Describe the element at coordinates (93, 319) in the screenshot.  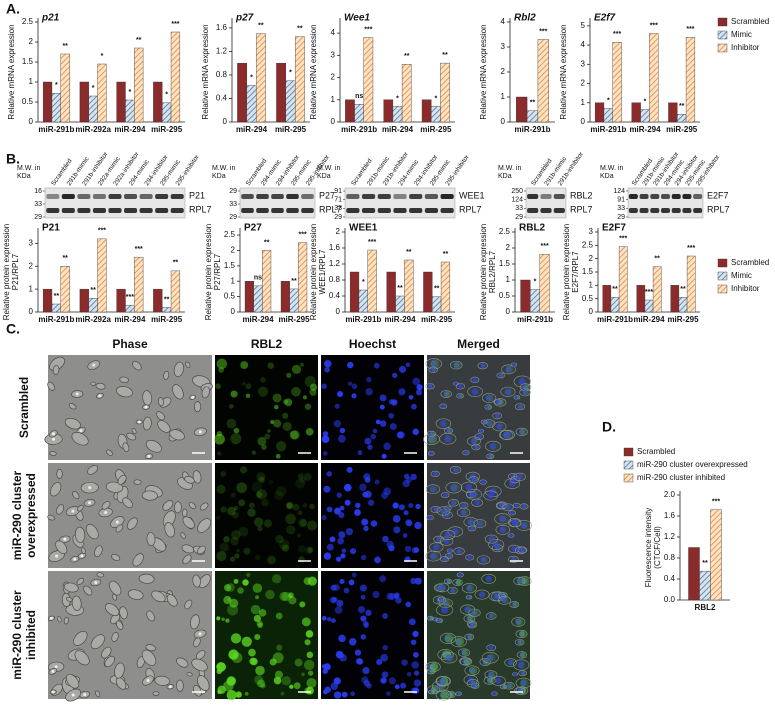
I see `x-tick-label: miR-292a` at that location.